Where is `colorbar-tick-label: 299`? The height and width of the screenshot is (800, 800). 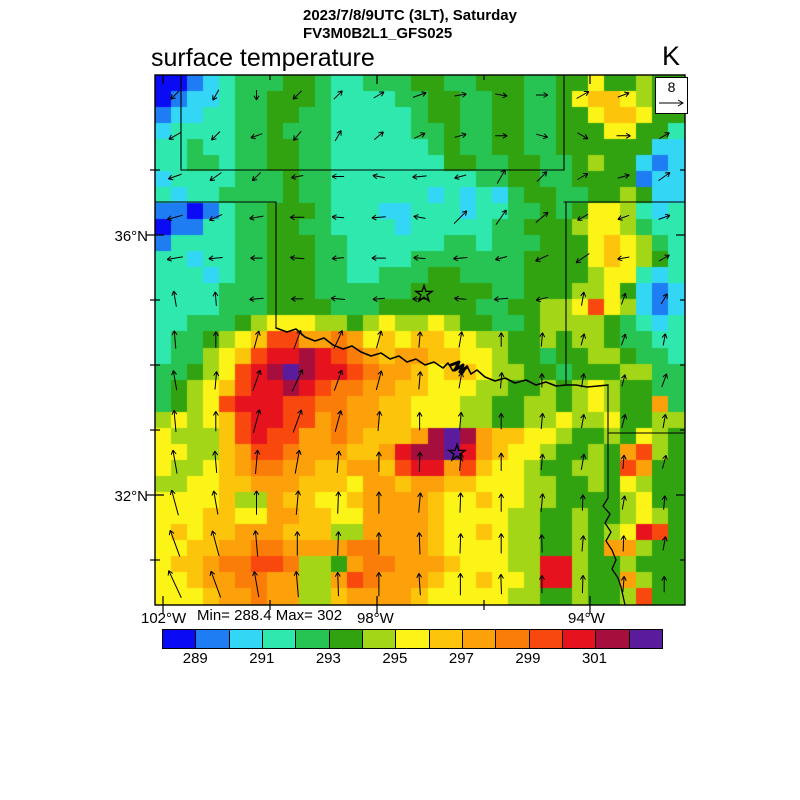 colorbar-tick-label: 299 is located at coordinates (528, 658).